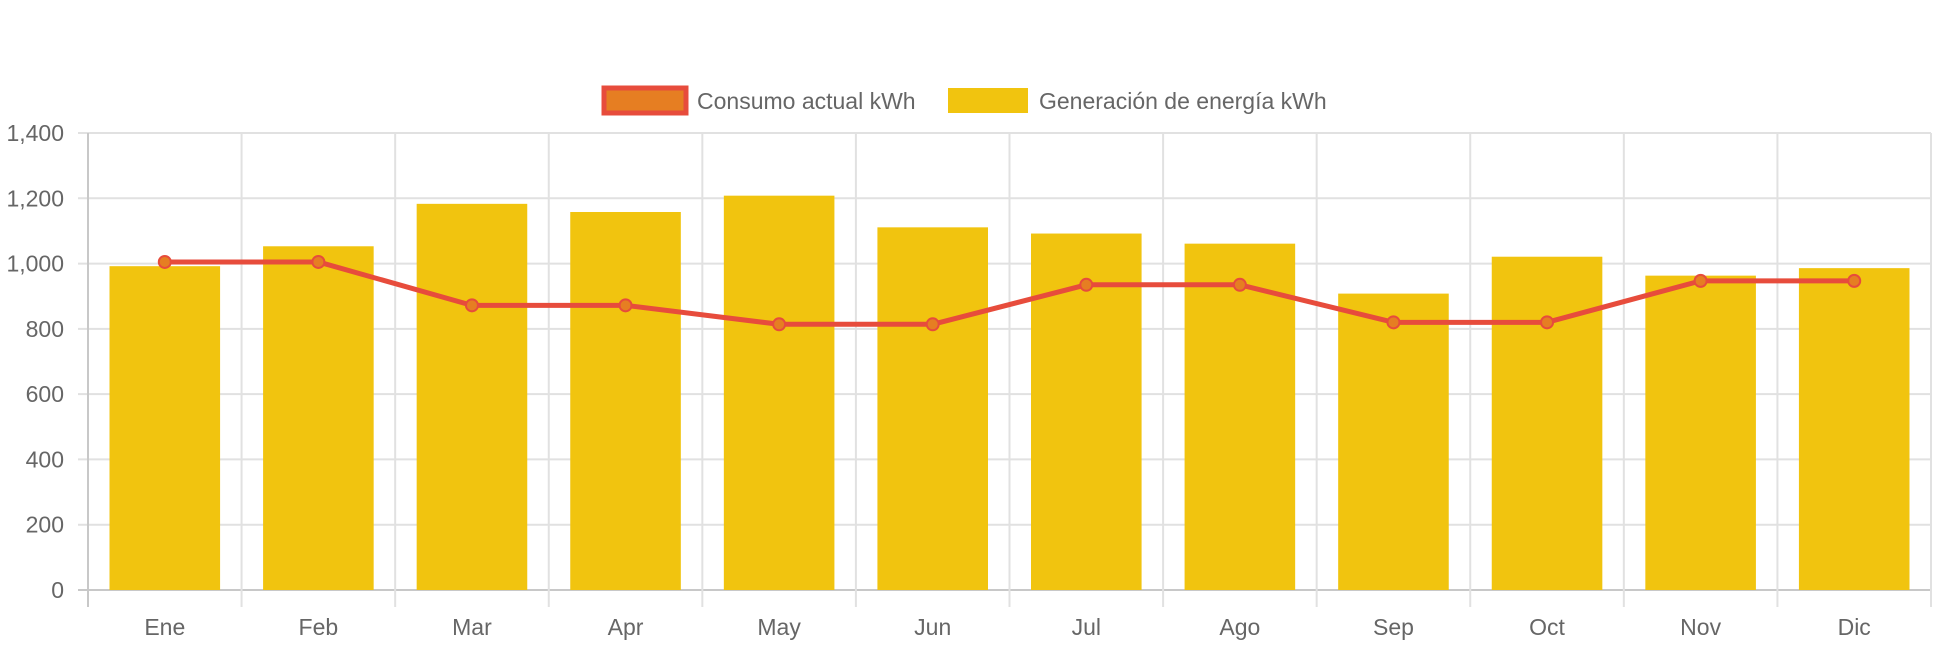 The height and width of the screenshot is (651, 1942). I want to click on y-tick-label: 1,400, so click(35, 133).